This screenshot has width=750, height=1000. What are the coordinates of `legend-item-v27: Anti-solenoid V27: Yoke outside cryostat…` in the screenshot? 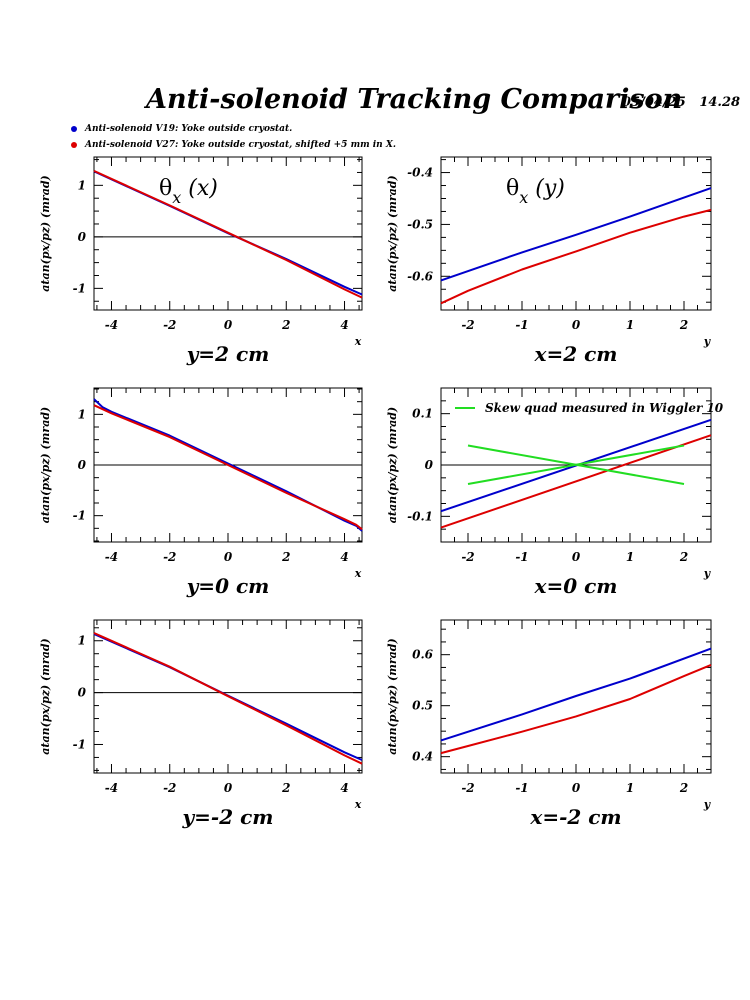 It's located at (233, 145).